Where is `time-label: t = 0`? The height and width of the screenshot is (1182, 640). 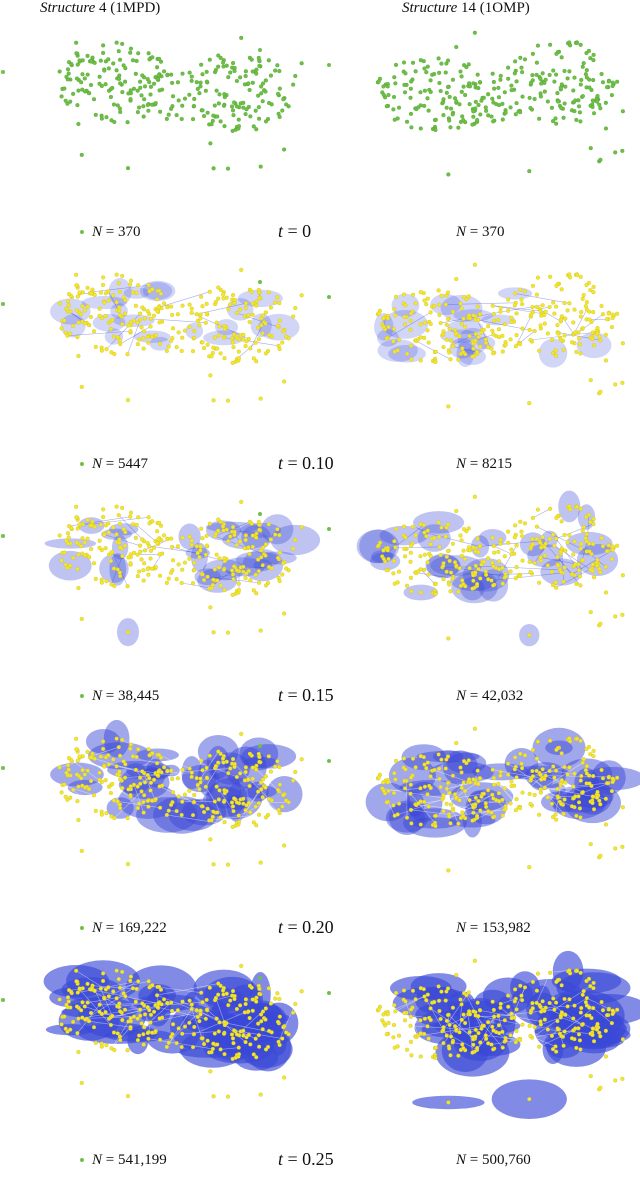 time-label: t = 0 is located at coordinates (294, 231).